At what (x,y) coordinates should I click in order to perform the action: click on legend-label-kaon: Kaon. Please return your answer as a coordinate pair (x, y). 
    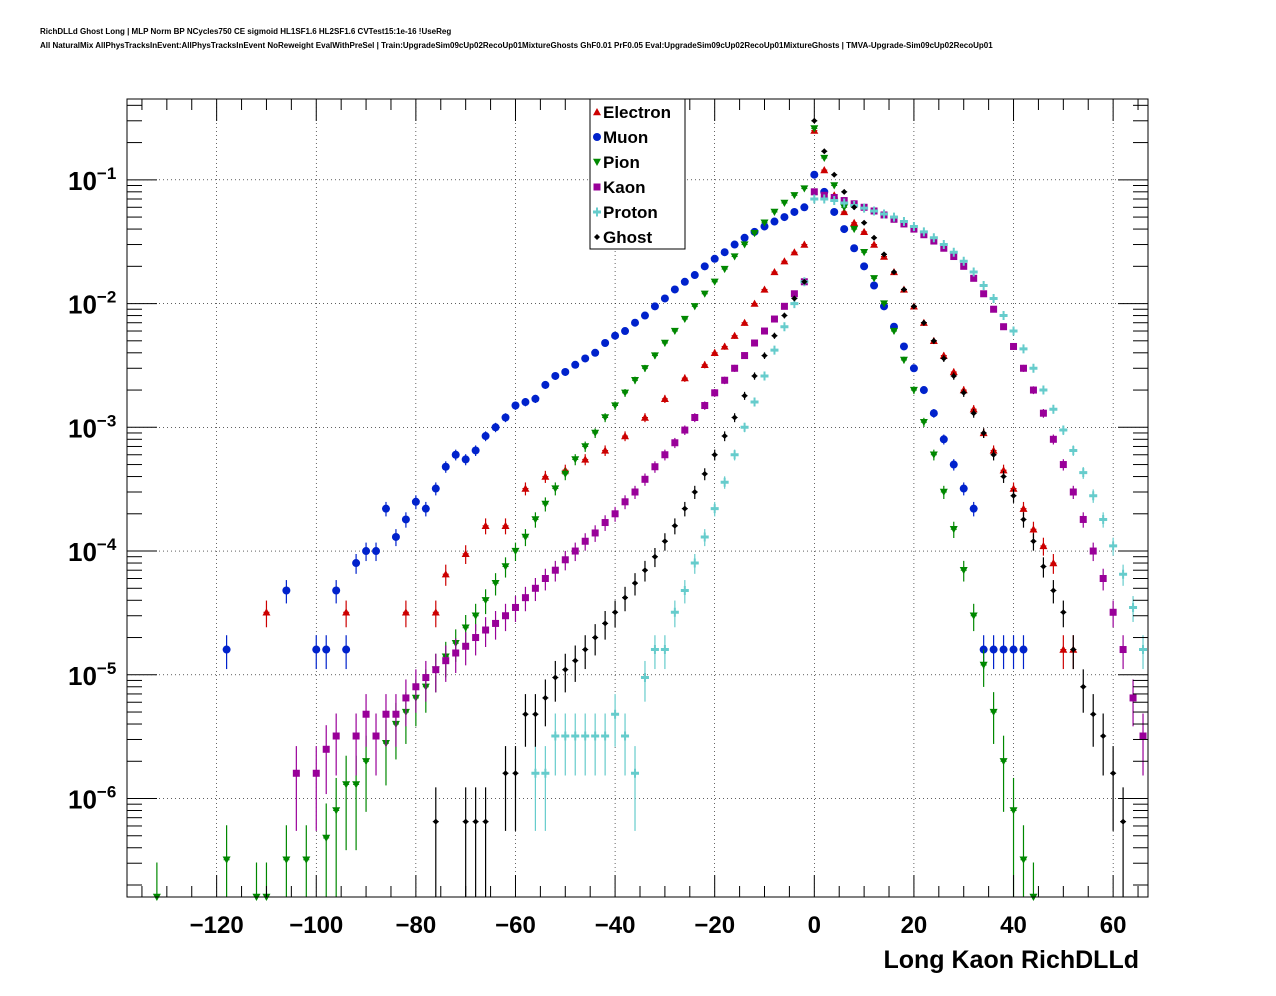
    Looking at the image, I should click on (624, 187).